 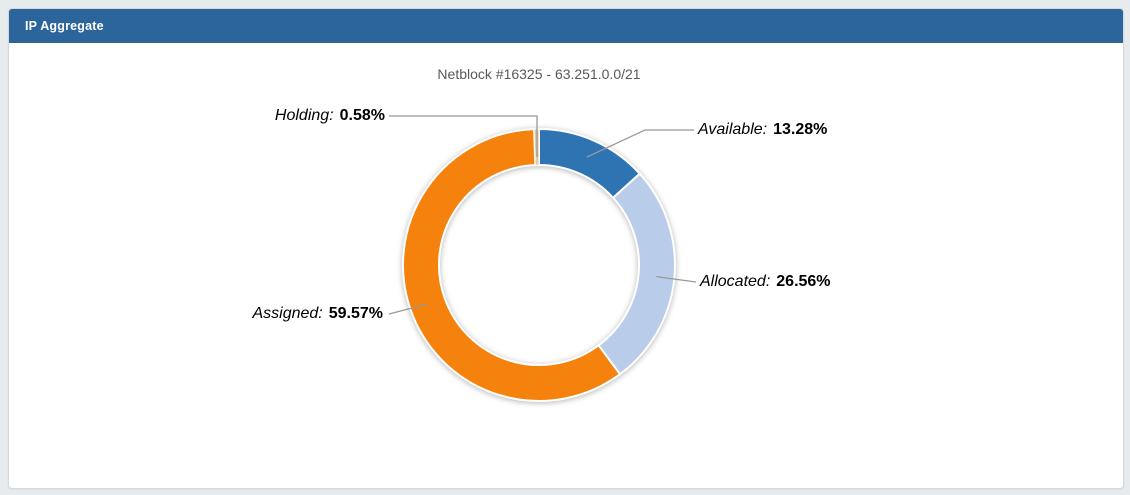 I want to click on slice-label-assigned: Assigned: 59.57%, so click(x=317, y=314).